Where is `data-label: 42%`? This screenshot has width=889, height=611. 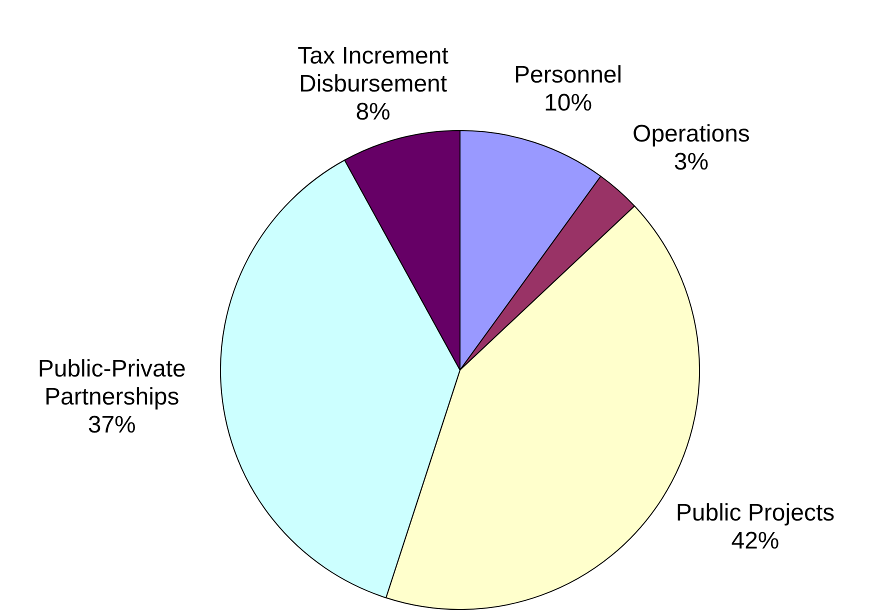
data-label: 42% is located at coordinates (755, 540).